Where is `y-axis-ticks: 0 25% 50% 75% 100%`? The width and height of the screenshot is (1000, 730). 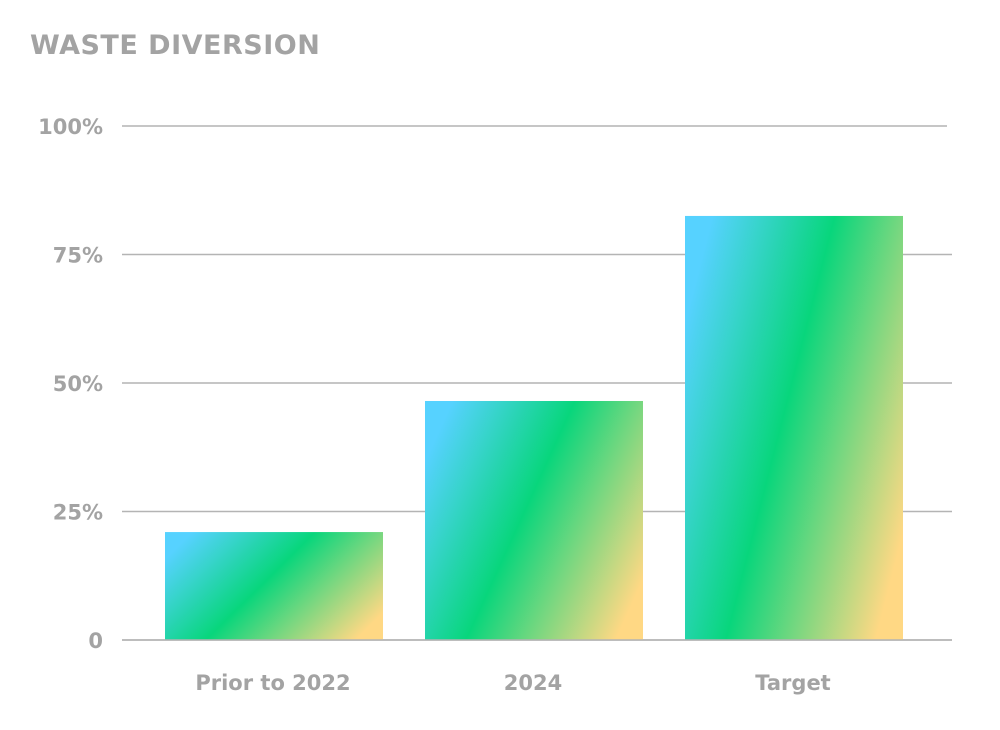
y-axis-ticks: 0 25% 50% 75% 100% is located at coordinates (70, 384).